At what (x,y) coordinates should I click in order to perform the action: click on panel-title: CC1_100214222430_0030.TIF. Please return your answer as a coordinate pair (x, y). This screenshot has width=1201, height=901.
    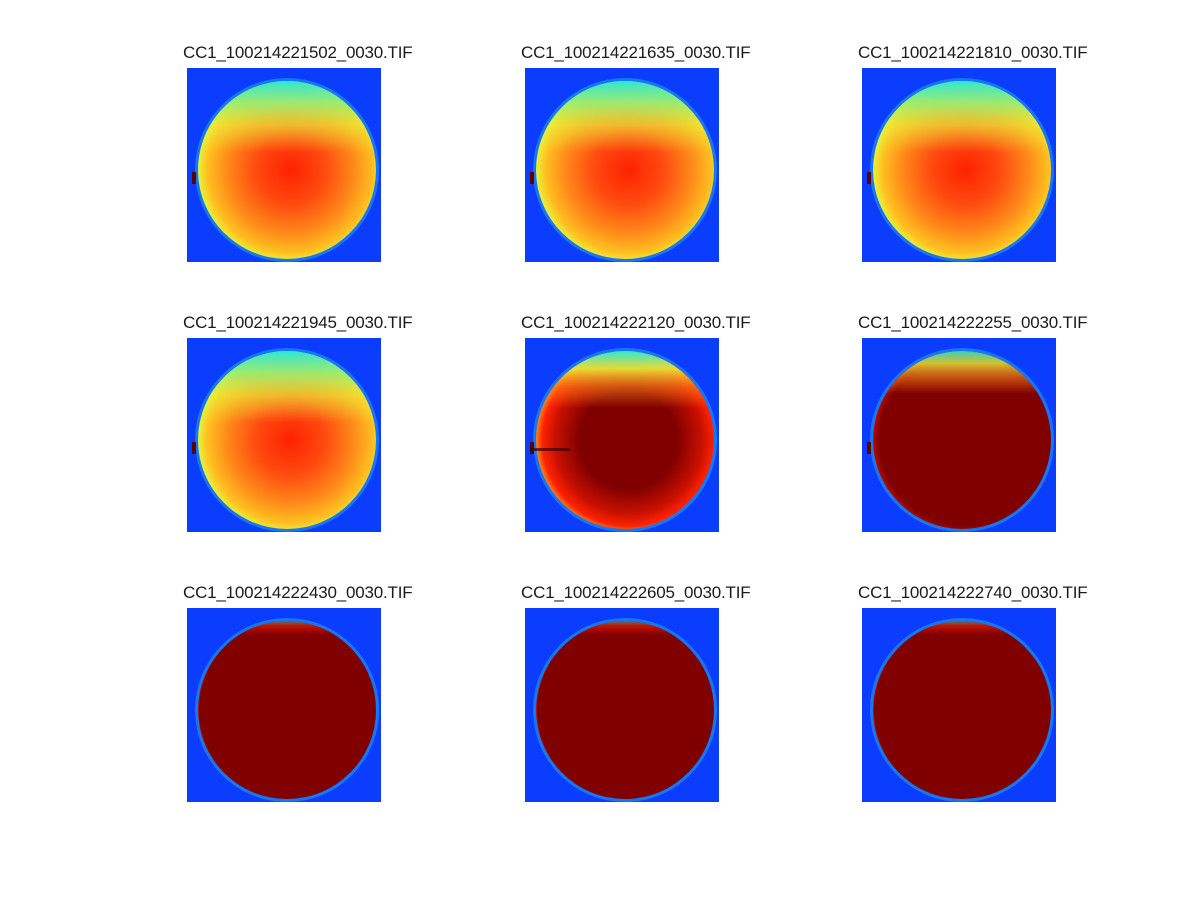
    Looking at the image, I should click on (298, 592).